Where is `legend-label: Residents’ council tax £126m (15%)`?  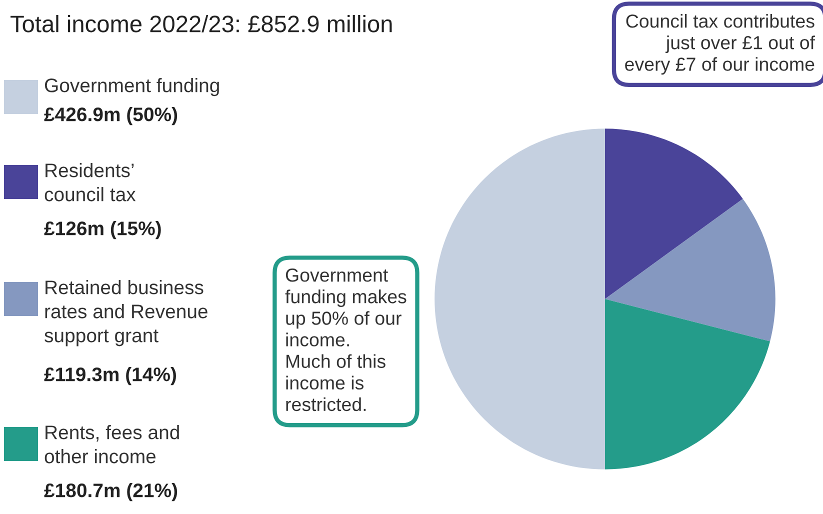
legend-label: Residents’ council tax £126m (15%) is located at coordinates (102, 201).